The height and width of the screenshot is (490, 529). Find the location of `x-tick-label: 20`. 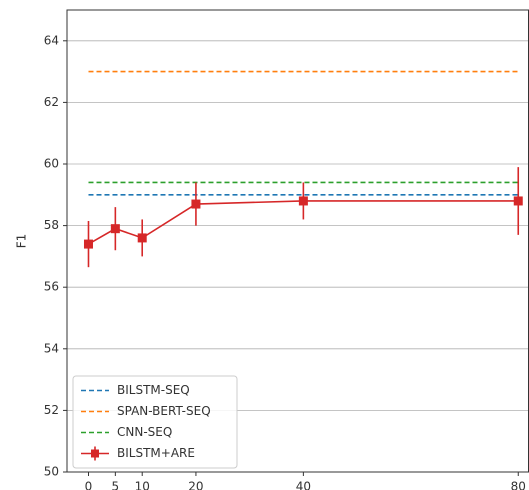

x-tick-label: 20 is located at coordinates (195, 485).